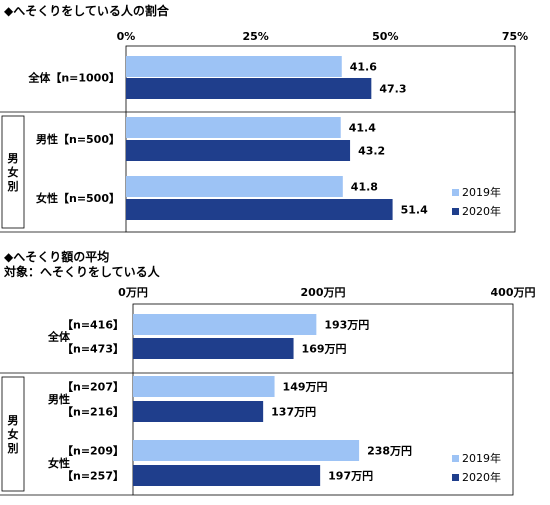 This screenshot has width=550, height=505. I want to click on chart2-data-label: 197万円, so click(350, 476).